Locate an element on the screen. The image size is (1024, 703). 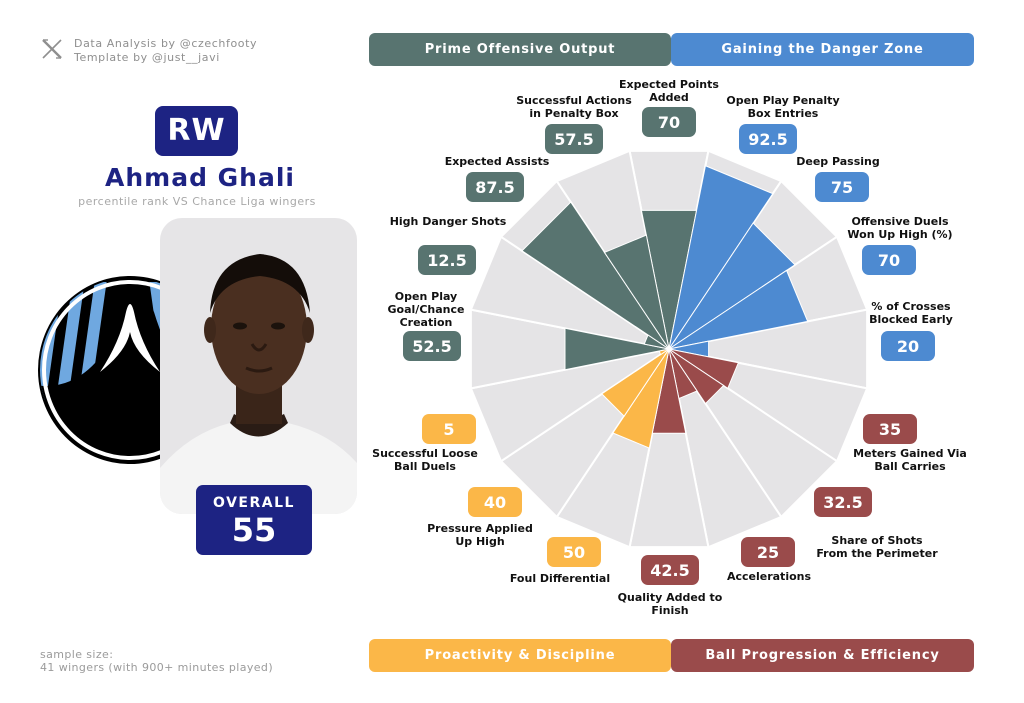
value-label: 50 is located at coordinates (574, 552).